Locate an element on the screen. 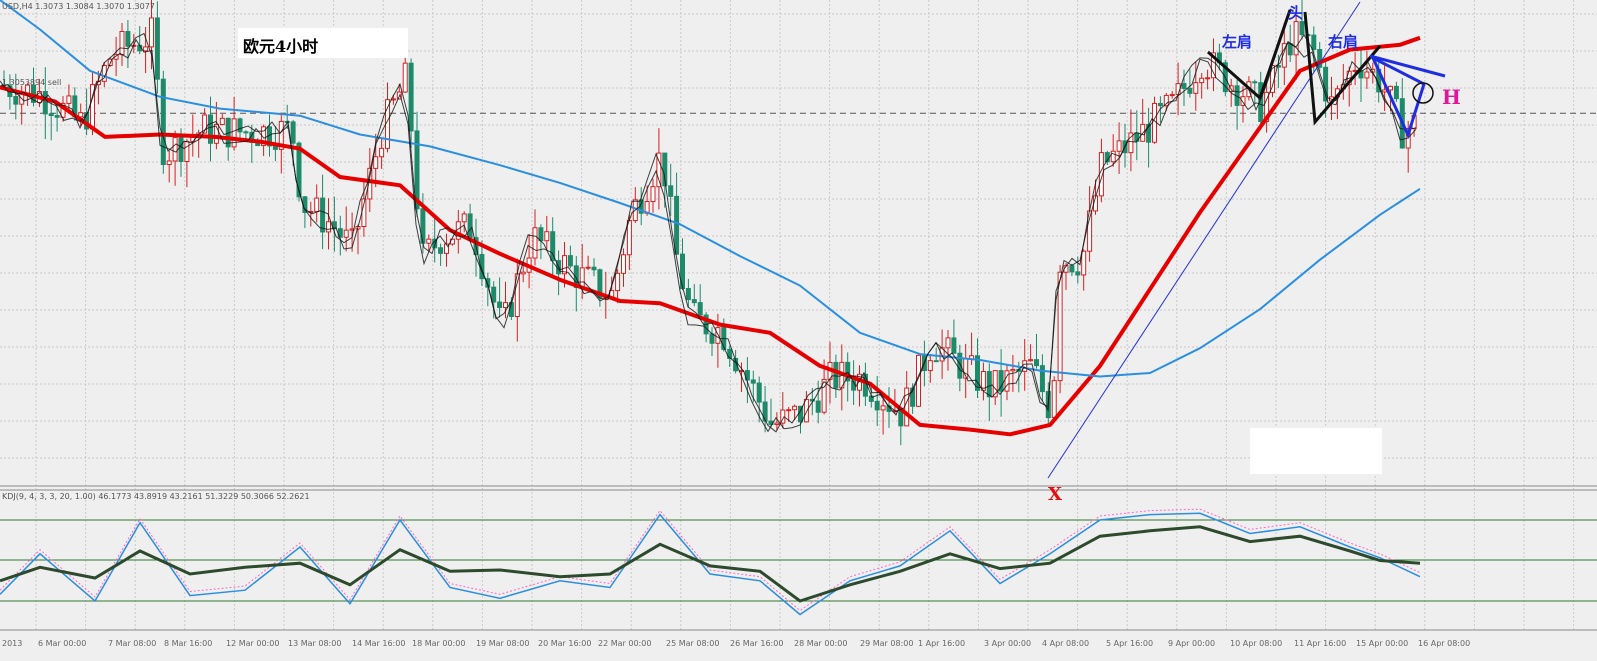  left-shoulder-label: 左肩 is located at coordinates (1236, 42).